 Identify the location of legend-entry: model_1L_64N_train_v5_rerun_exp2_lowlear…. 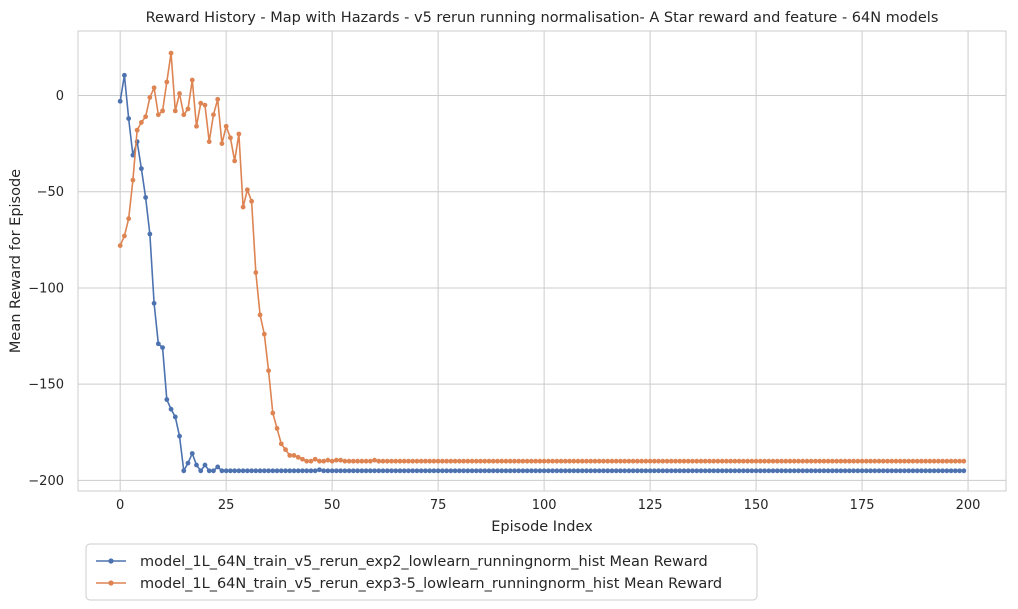
(424, 562).